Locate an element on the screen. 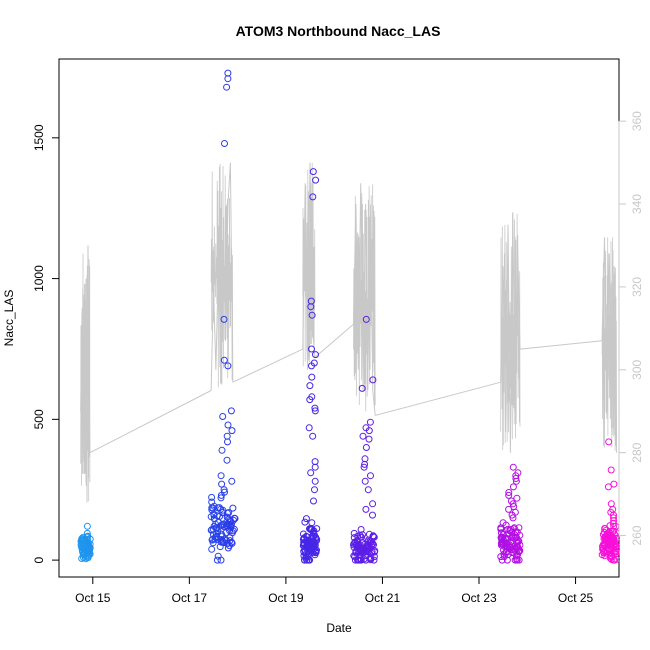 The width and height of the screenshot is (650, 650). y2-tick-label: 280 is located at coordinates (637, 452).